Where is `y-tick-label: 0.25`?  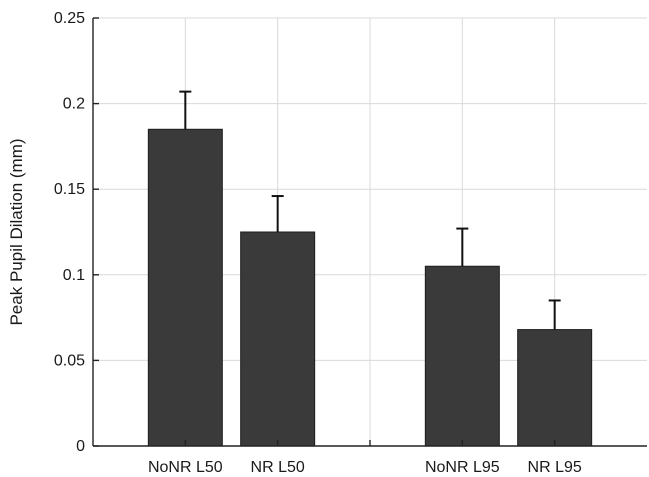 y-tick-label: 0.25 is located at coordinates (69, 18).